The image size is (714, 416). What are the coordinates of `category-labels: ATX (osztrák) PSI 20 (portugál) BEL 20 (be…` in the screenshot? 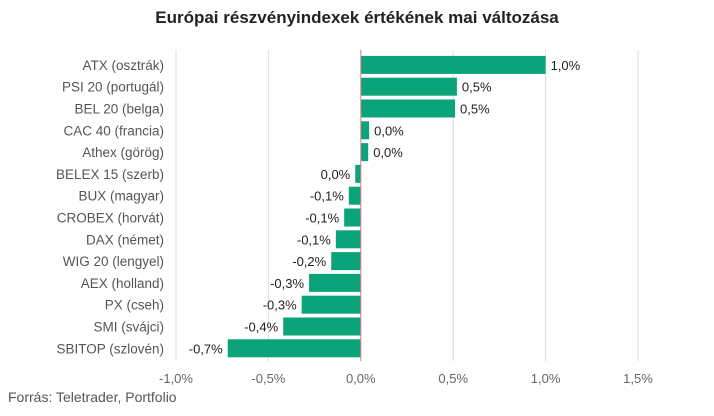 It's located at (110, 207).